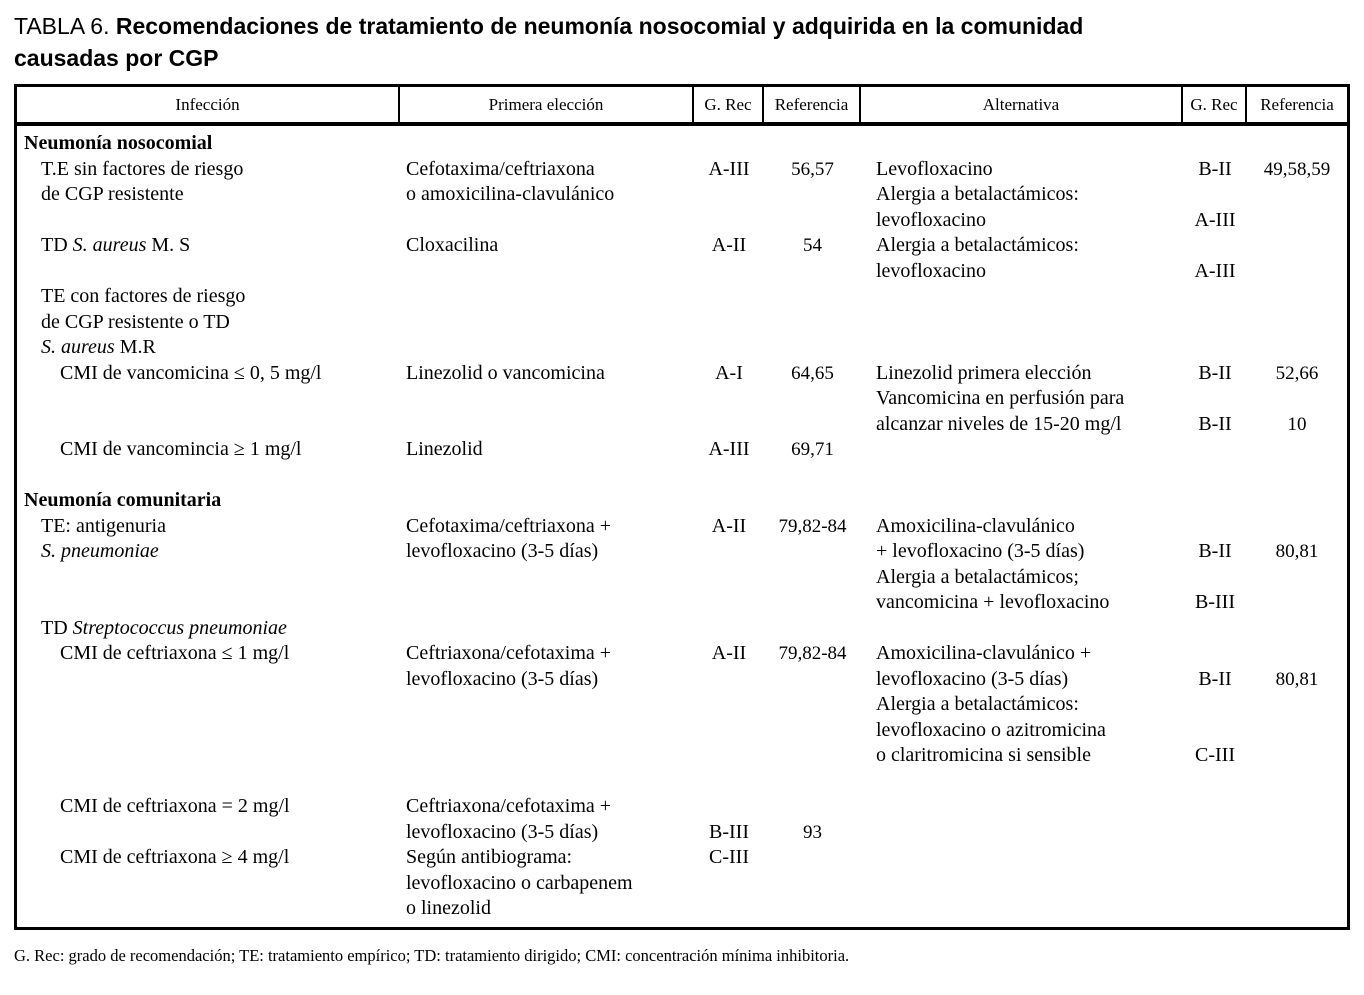 Image resolution: width=1364 pixels, height=995 pixels. I want to click on table-cell: Cefotaxima/ceftriaxona +, so click(509, 525).